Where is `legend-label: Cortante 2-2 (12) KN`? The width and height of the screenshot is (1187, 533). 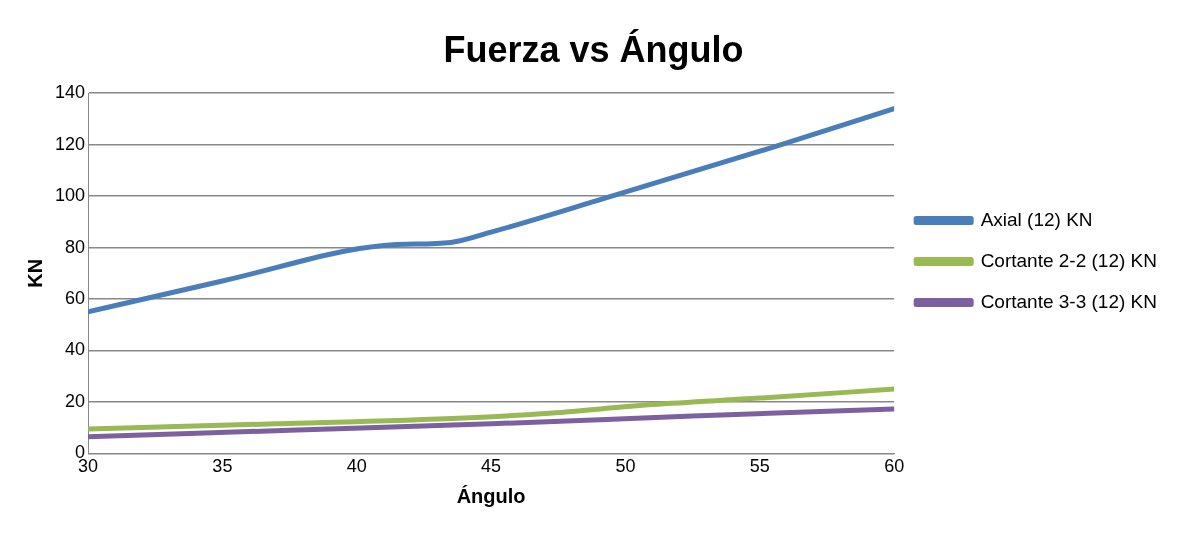
legend-label: Cortante 2-2 (12) KN is located at coordinates (1069, 260).